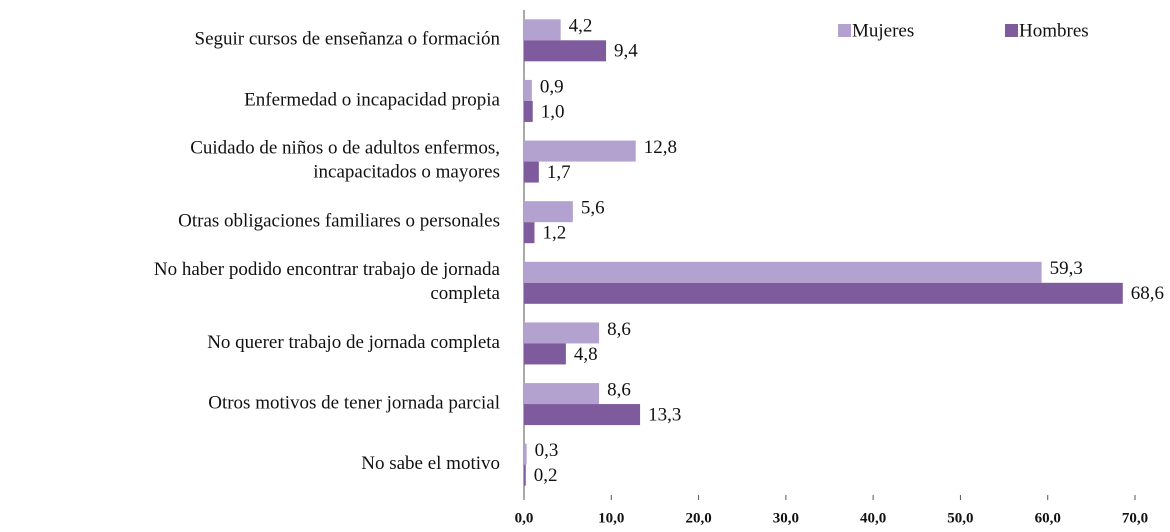  What do you see at coordinates (698, 518) in the screenshot?
I see `x-tick-label: 20,0` at bounding box center [698, 518].